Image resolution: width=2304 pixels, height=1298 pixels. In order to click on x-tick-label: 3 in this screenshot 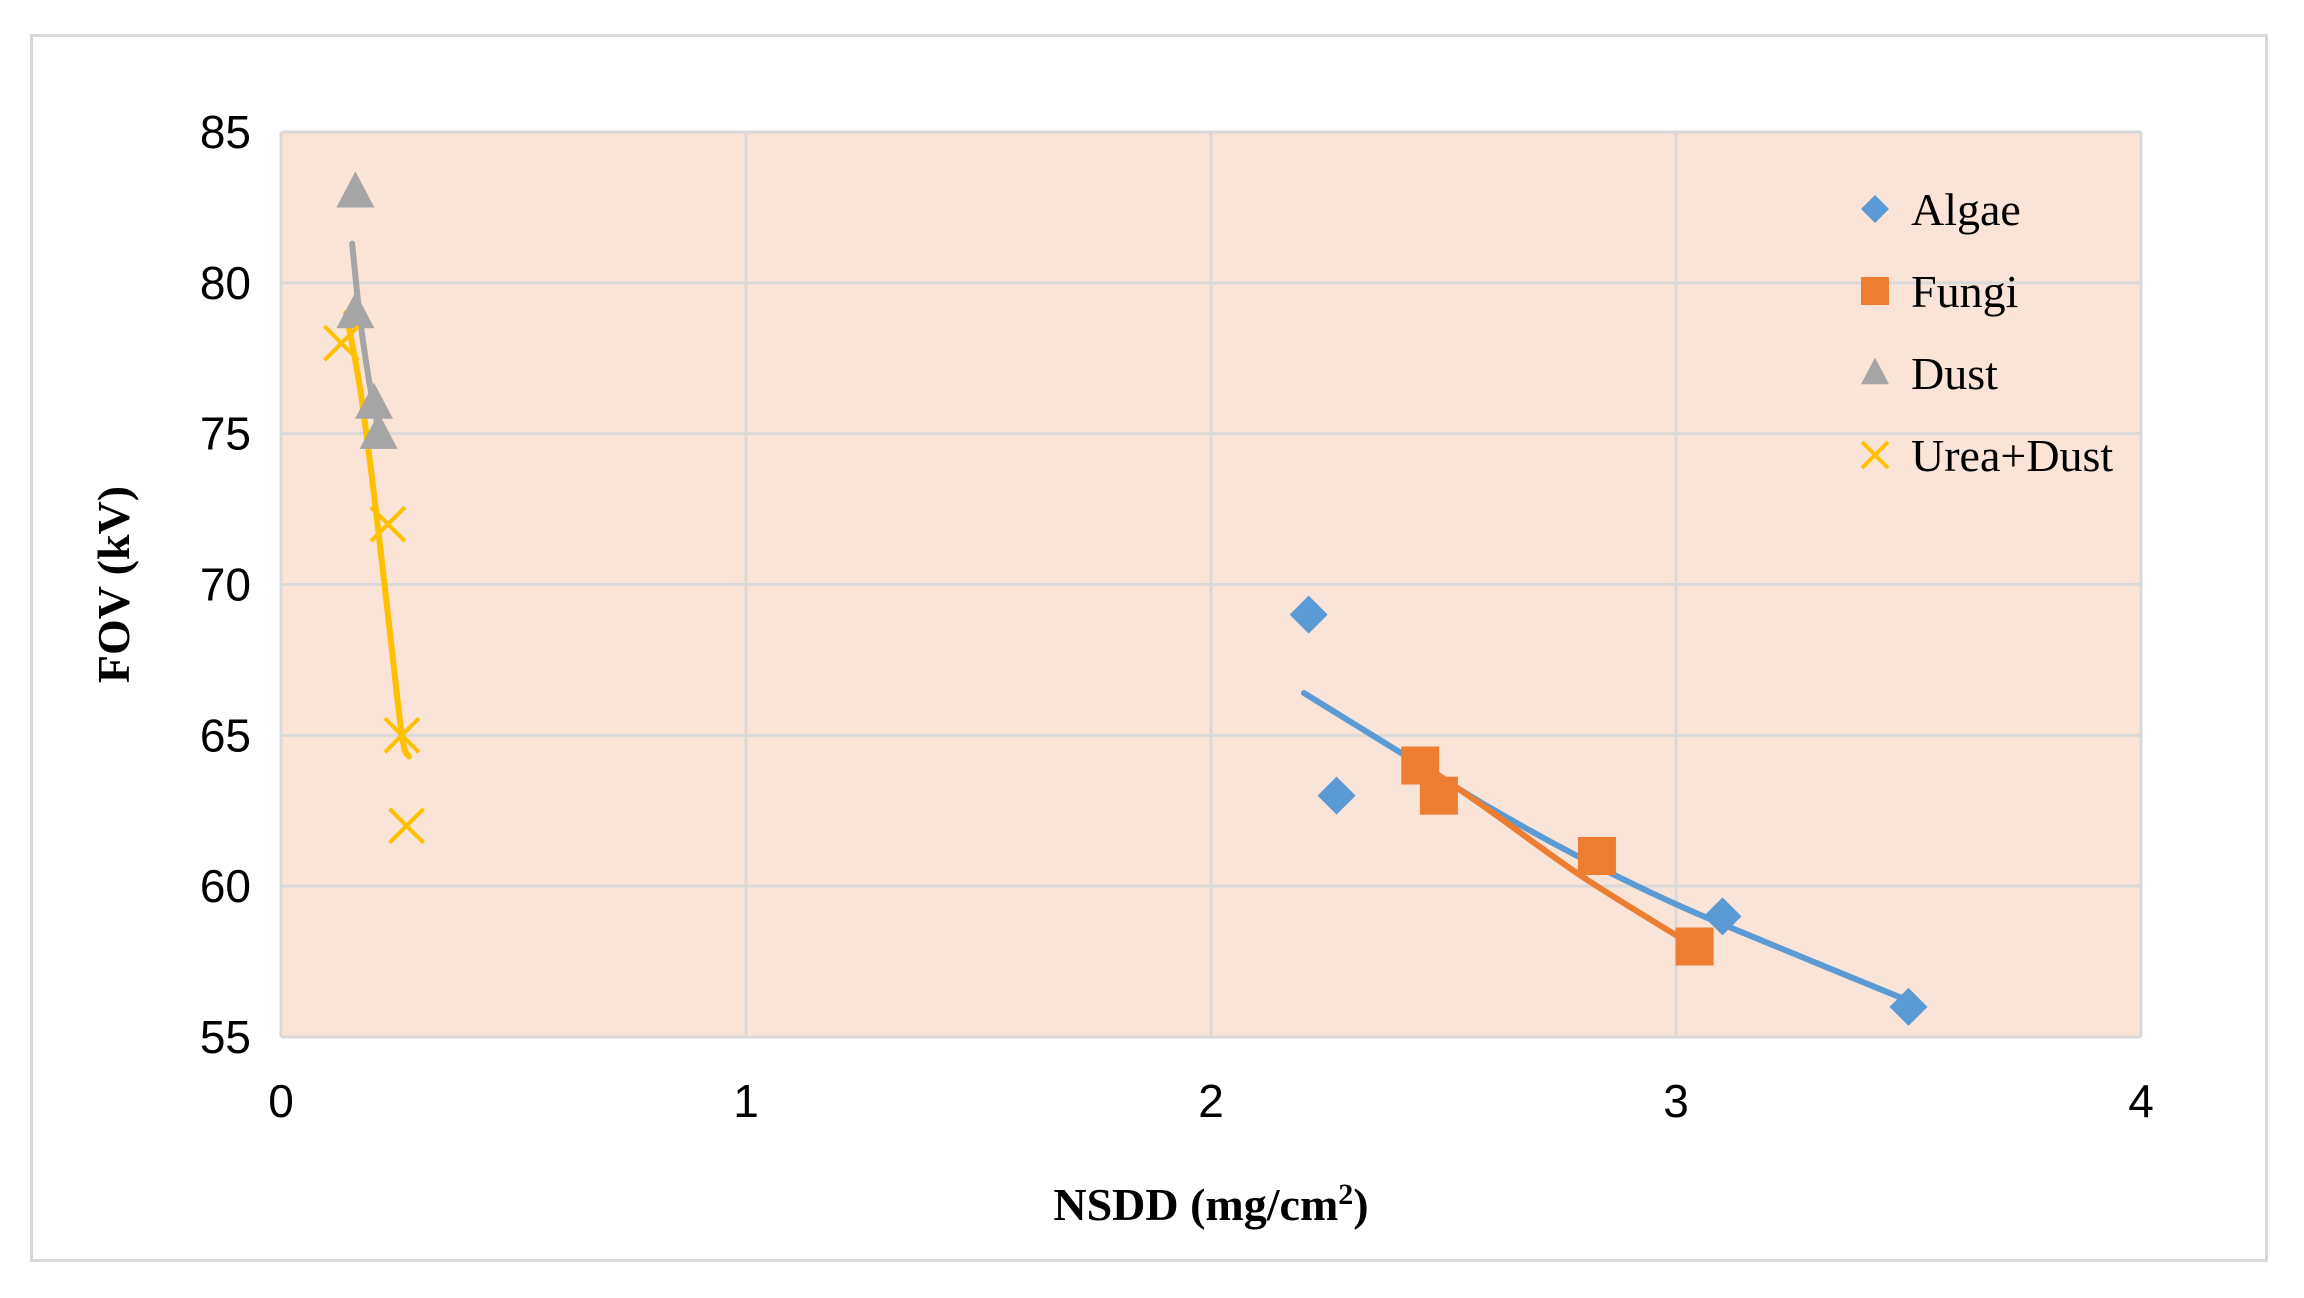, I will do `click(1676, 1101)`.